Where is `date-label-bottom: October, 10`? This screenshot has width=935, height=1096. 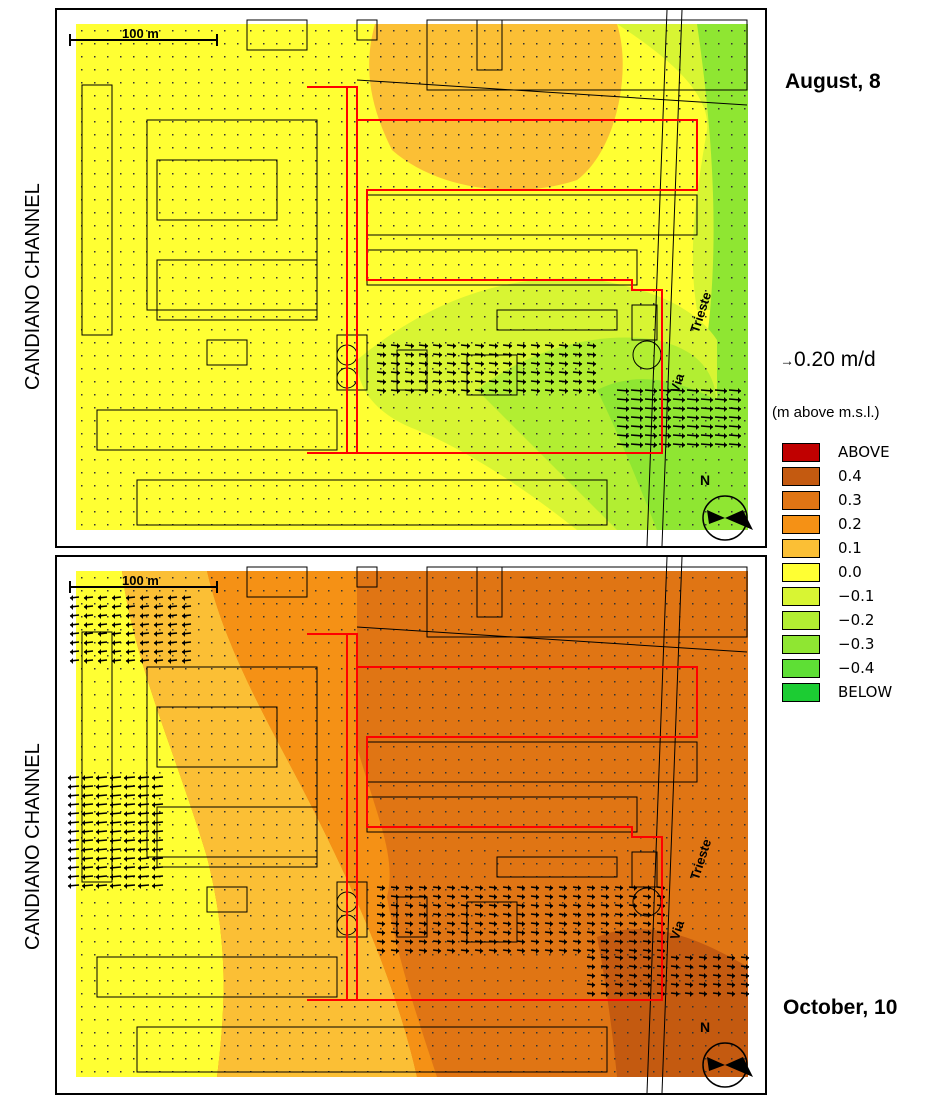 date-label-bottom: October, 10 is located at coordinates (840, 1007).